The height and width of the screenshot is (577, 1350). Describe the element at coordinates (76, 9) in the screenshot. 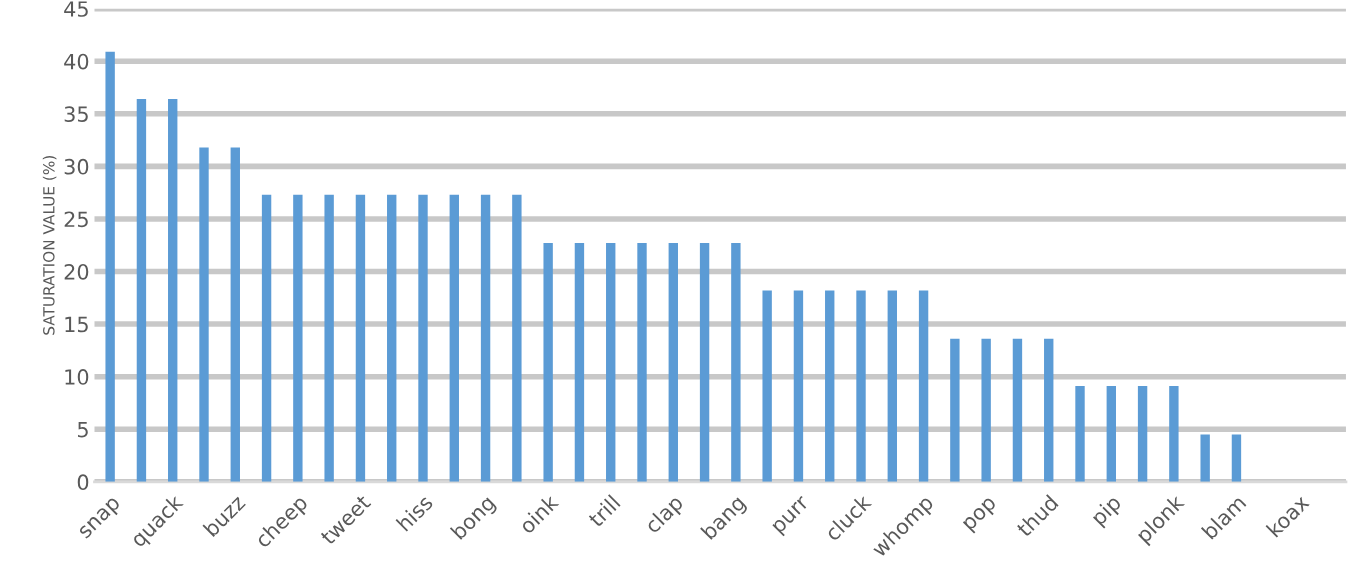

I see `y-tick-label: 45` at that location.